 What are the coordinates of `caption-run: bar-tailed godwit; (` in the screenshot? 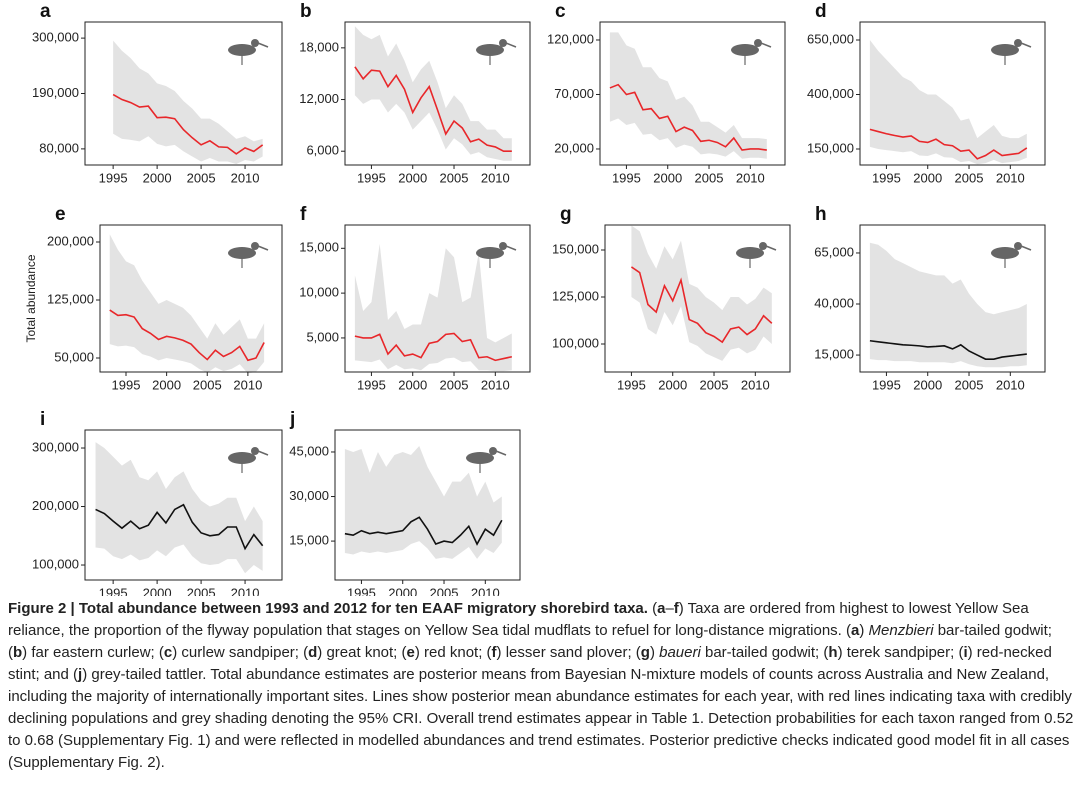 It's located at (764, 652).